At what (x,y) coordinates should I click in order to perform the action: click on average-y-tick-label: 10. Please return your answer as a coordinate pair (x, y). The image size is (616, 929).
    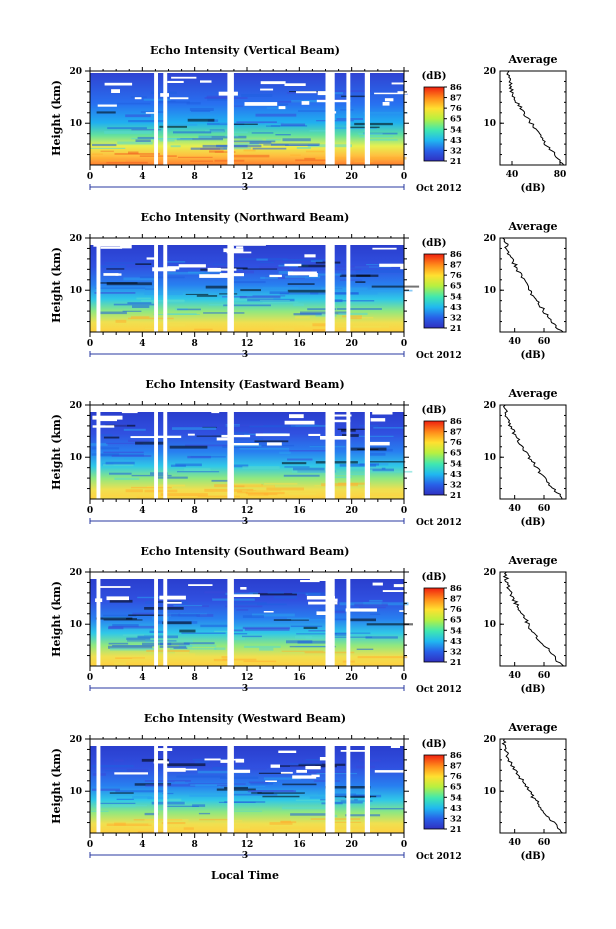
    Looking at the image, I should click on (489, 291).